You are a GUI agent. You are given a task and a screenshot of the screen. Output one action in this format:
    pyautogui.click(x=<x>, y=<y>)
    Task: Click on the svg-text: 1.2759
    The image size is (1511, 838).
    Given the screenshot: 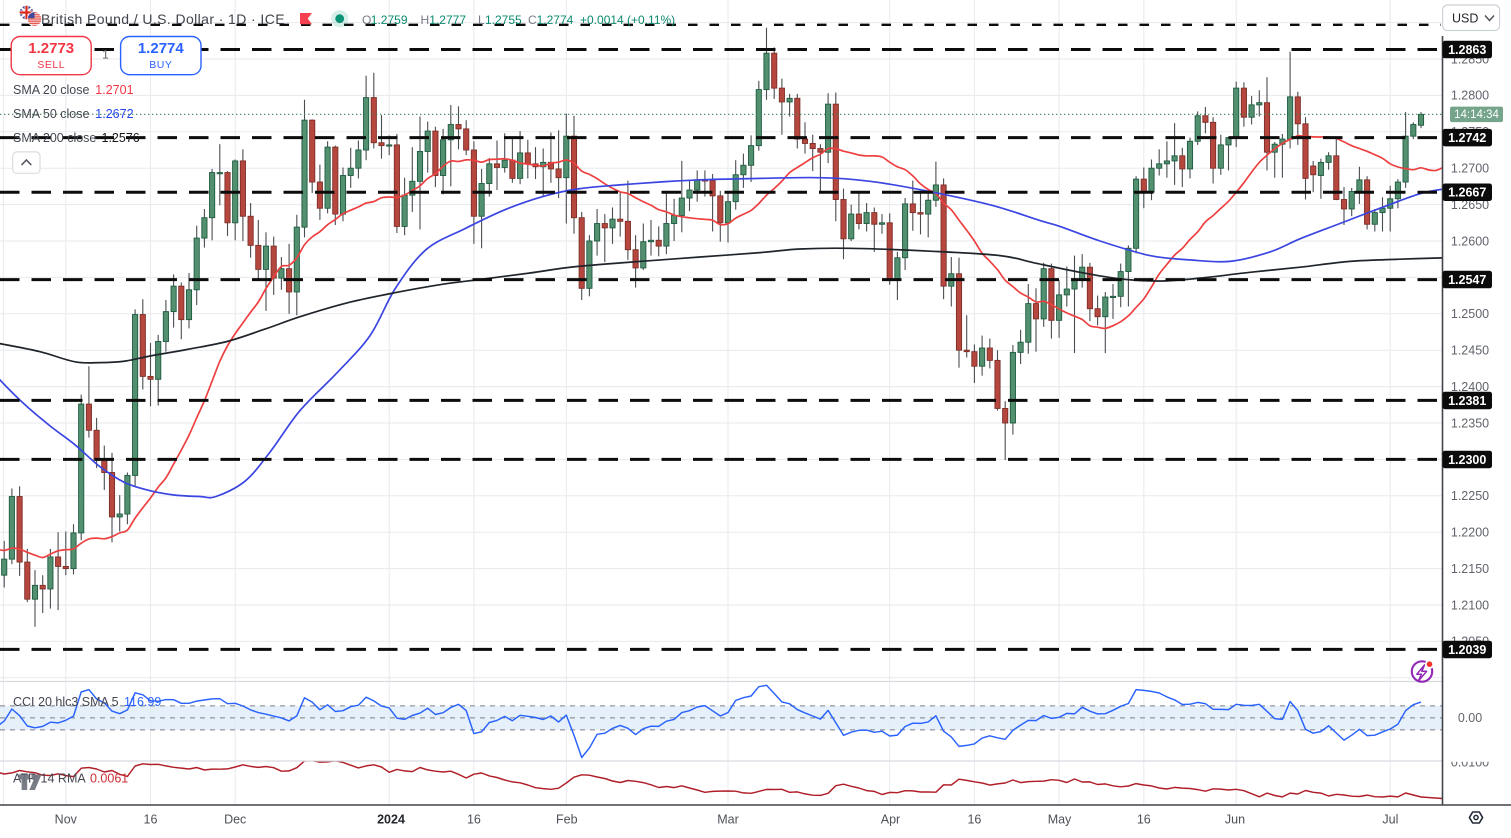 What is the action you would take?
    pyautogui.click(x=389, y=20)
    